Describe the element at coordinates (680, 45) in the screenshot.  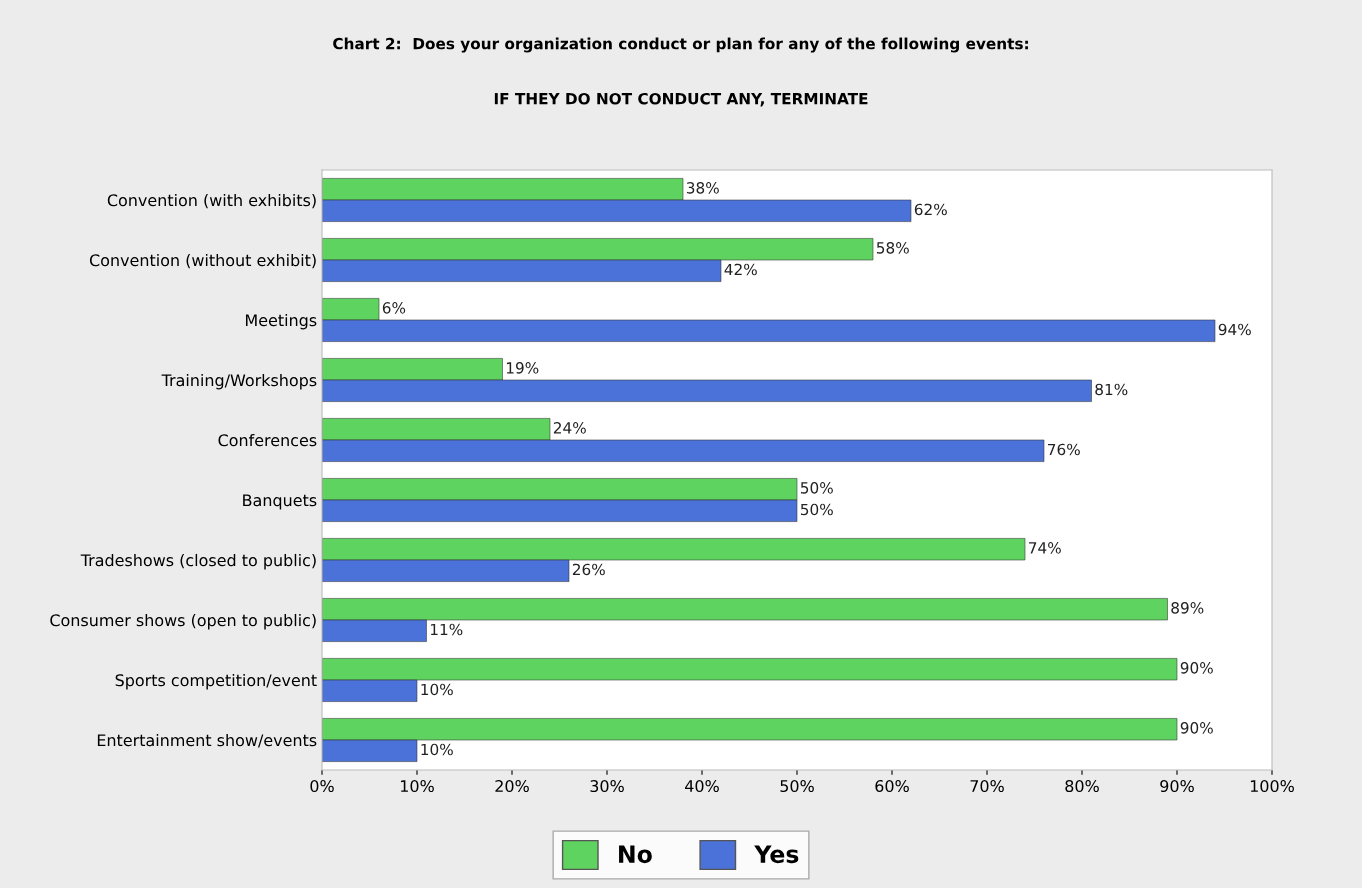
I see `chart-title: Chart 2: Does your organization conduct or plan for any of the following events:` at that location.